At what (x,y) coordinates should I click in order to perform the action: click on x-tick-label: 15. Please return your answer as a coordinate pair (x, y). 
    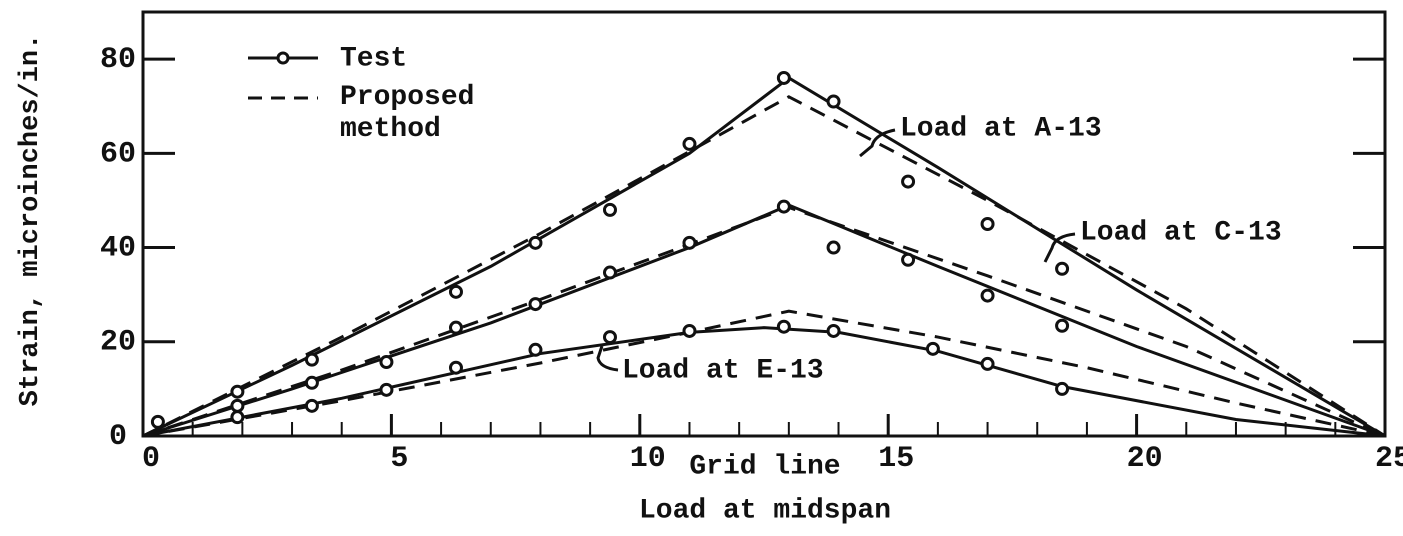
    Looking at the image, I should click on (896, 459).